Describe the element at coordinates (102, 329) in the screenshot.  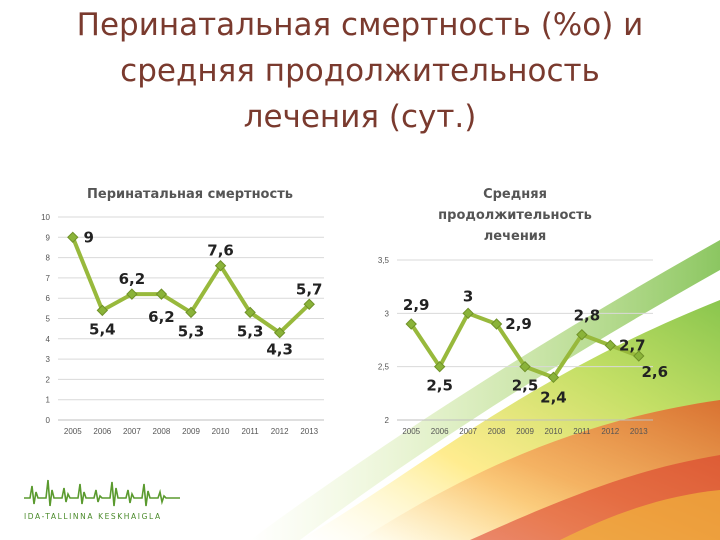
I see `data-label: 5,4` at that location.